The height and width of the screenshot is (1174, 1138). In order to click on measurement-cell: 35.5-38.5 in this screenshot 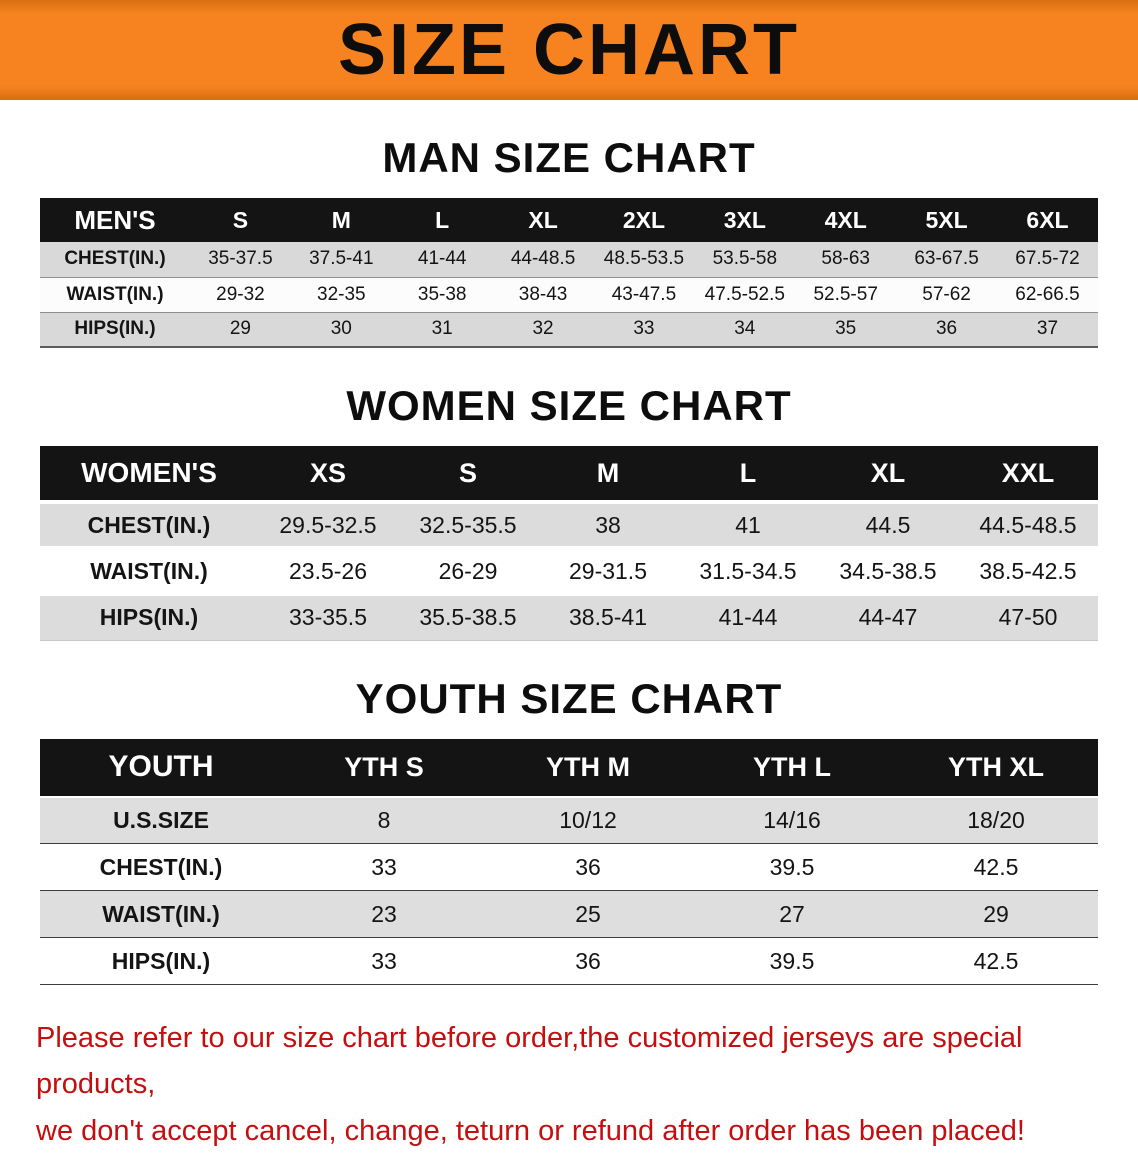, I will do `click(468, 617)`.